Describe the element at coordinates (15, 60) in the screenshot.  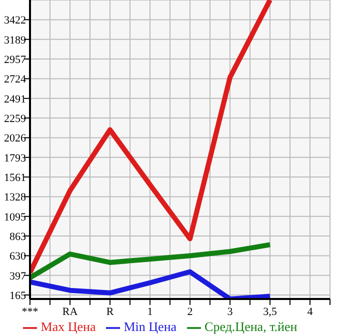
I see `y-tick-label: 2957` at that location.